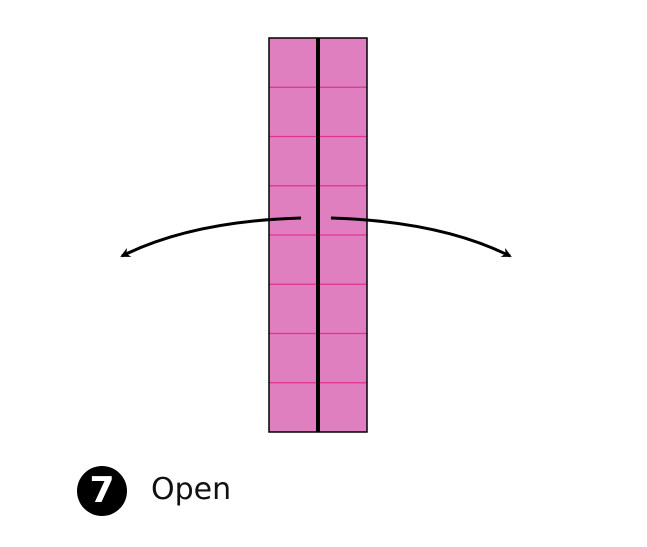  What do you see at coordinates (191, 489) in the screenshot?
I see `step-instruction: Open` at bounding box center [191, 489].